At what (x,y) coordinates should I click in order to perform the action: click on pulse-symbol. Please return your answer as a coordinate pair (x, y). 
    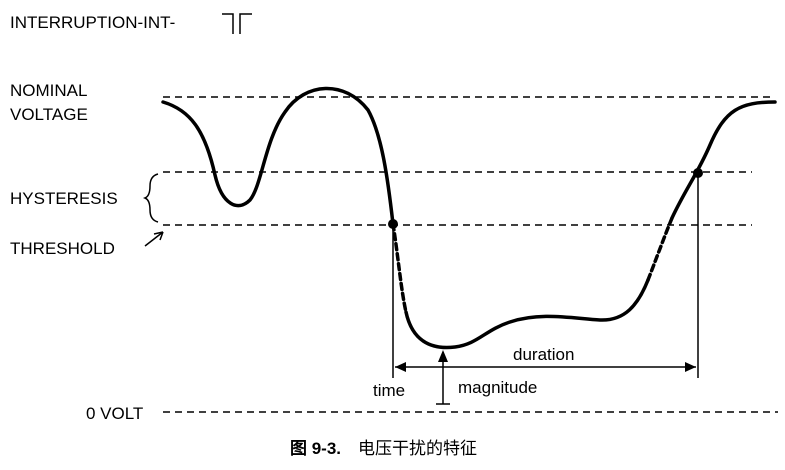
    Looking at the image, I should click on (237, 23).